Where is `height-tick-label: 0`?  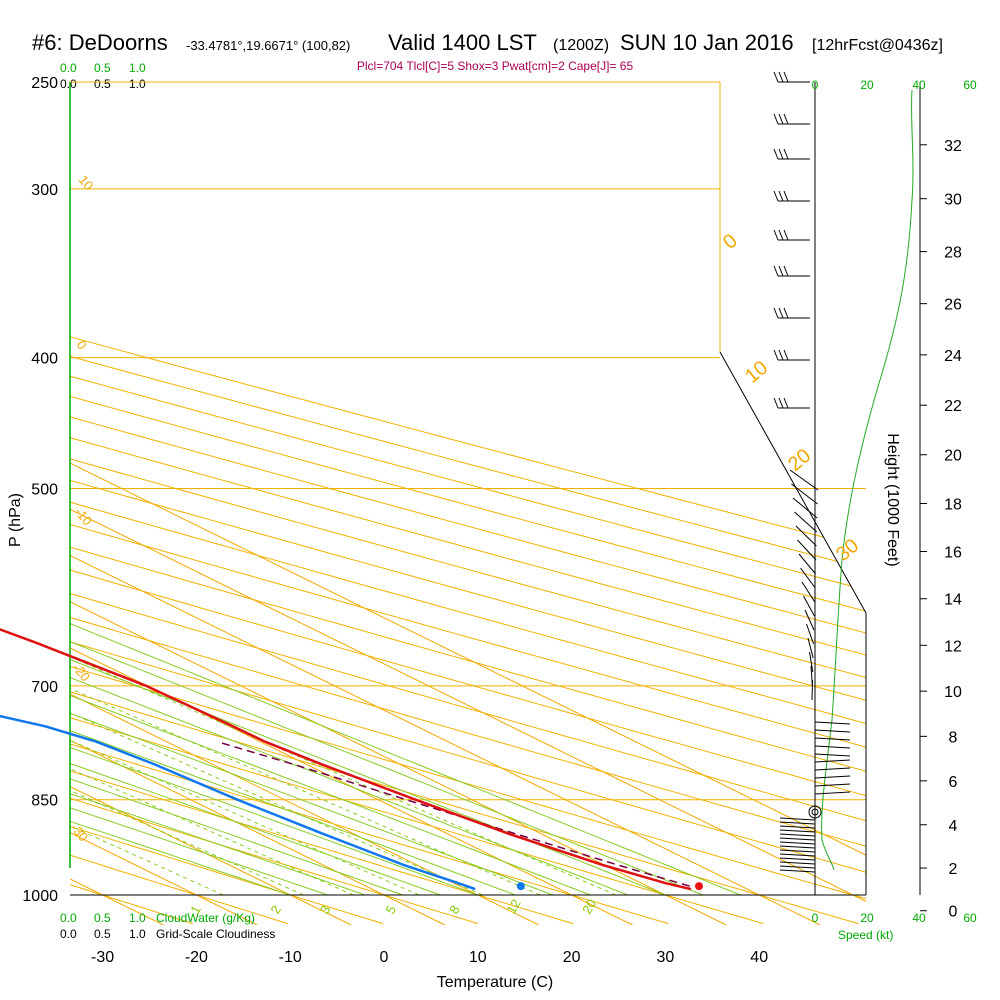
height-tick-label: 0 is located at coordinates (953, 912).